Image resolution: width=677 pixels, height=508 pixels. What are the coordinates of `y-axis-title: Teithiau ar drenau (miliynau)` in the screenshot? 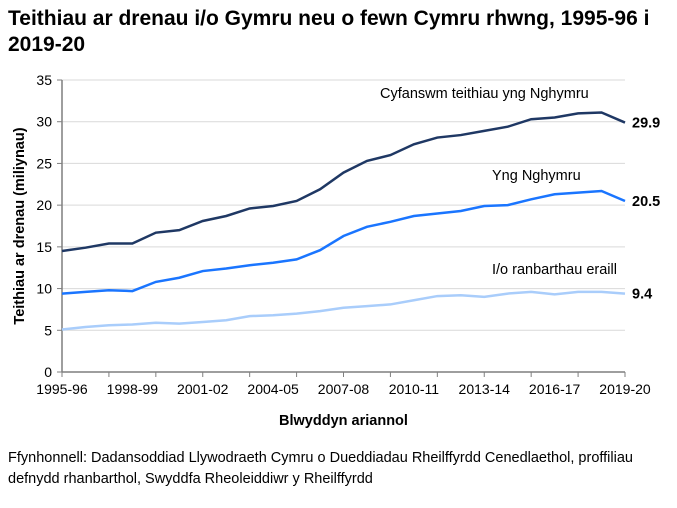 It's located at (20, 225).